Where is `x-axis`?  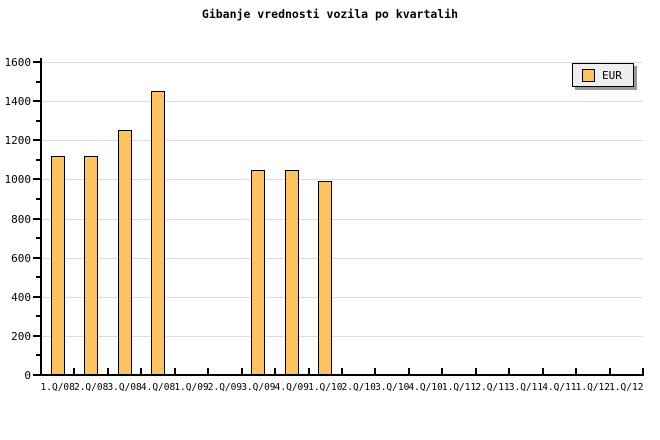 x-axis is located at coordinates (342, 375).